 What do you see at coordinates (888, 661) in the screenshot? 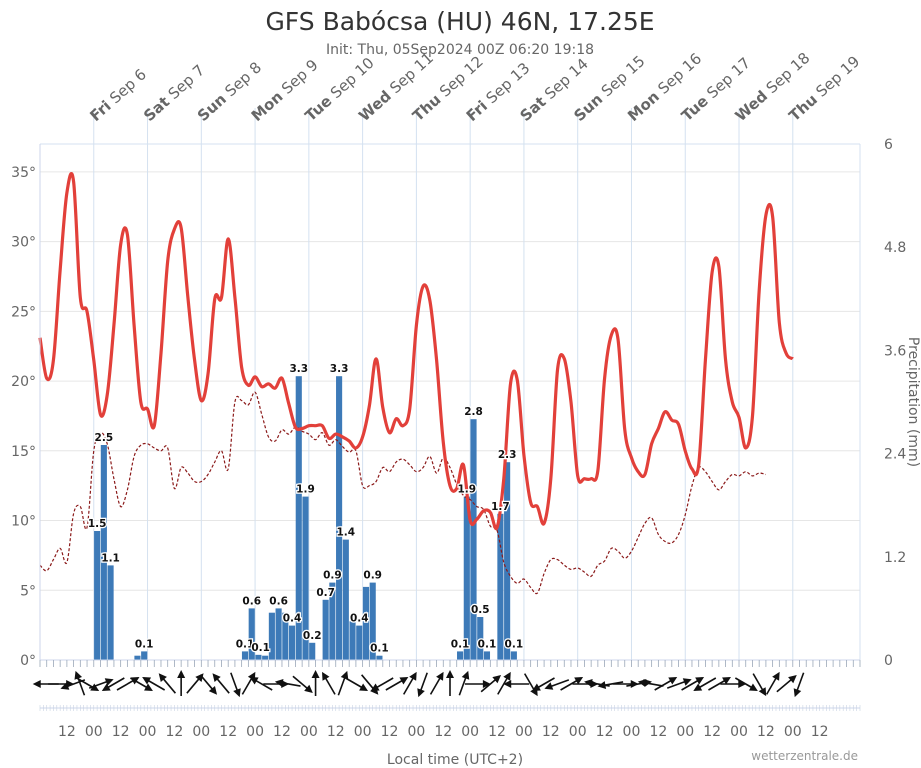
I see `y2-tick-label: 0` at bounding box center [888, 661].